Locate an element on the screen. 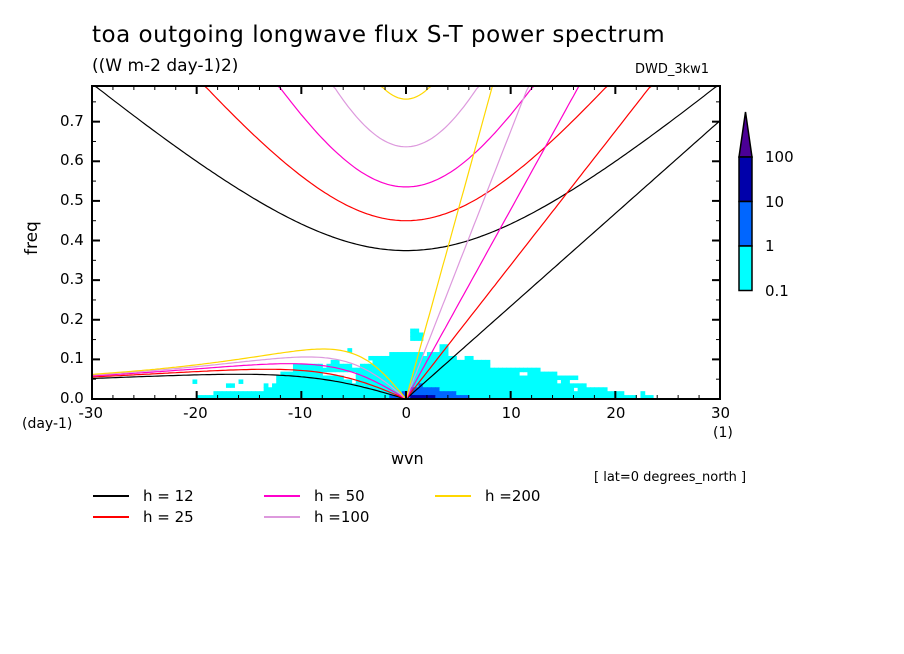  legend-label: h =100 is located at coordinates (342, 517).